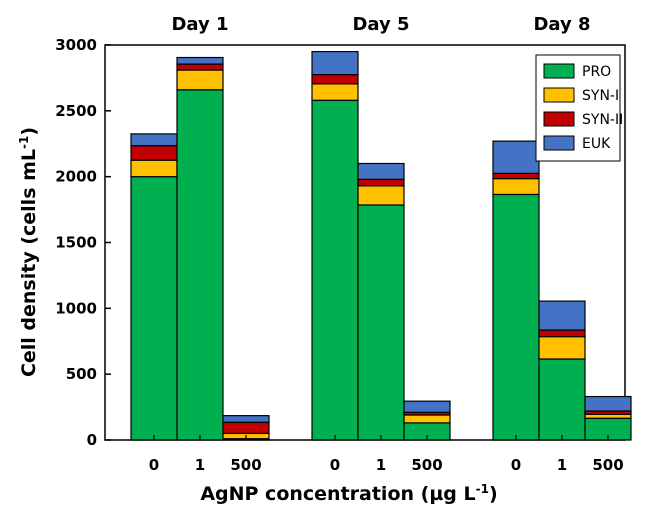 Image resolution: width=652 pixels, height=509 pixels. What do you see at coordinates (561, 24) in the screenshot?
I see `group-title: Day 8` at bounding box center [561, 24].